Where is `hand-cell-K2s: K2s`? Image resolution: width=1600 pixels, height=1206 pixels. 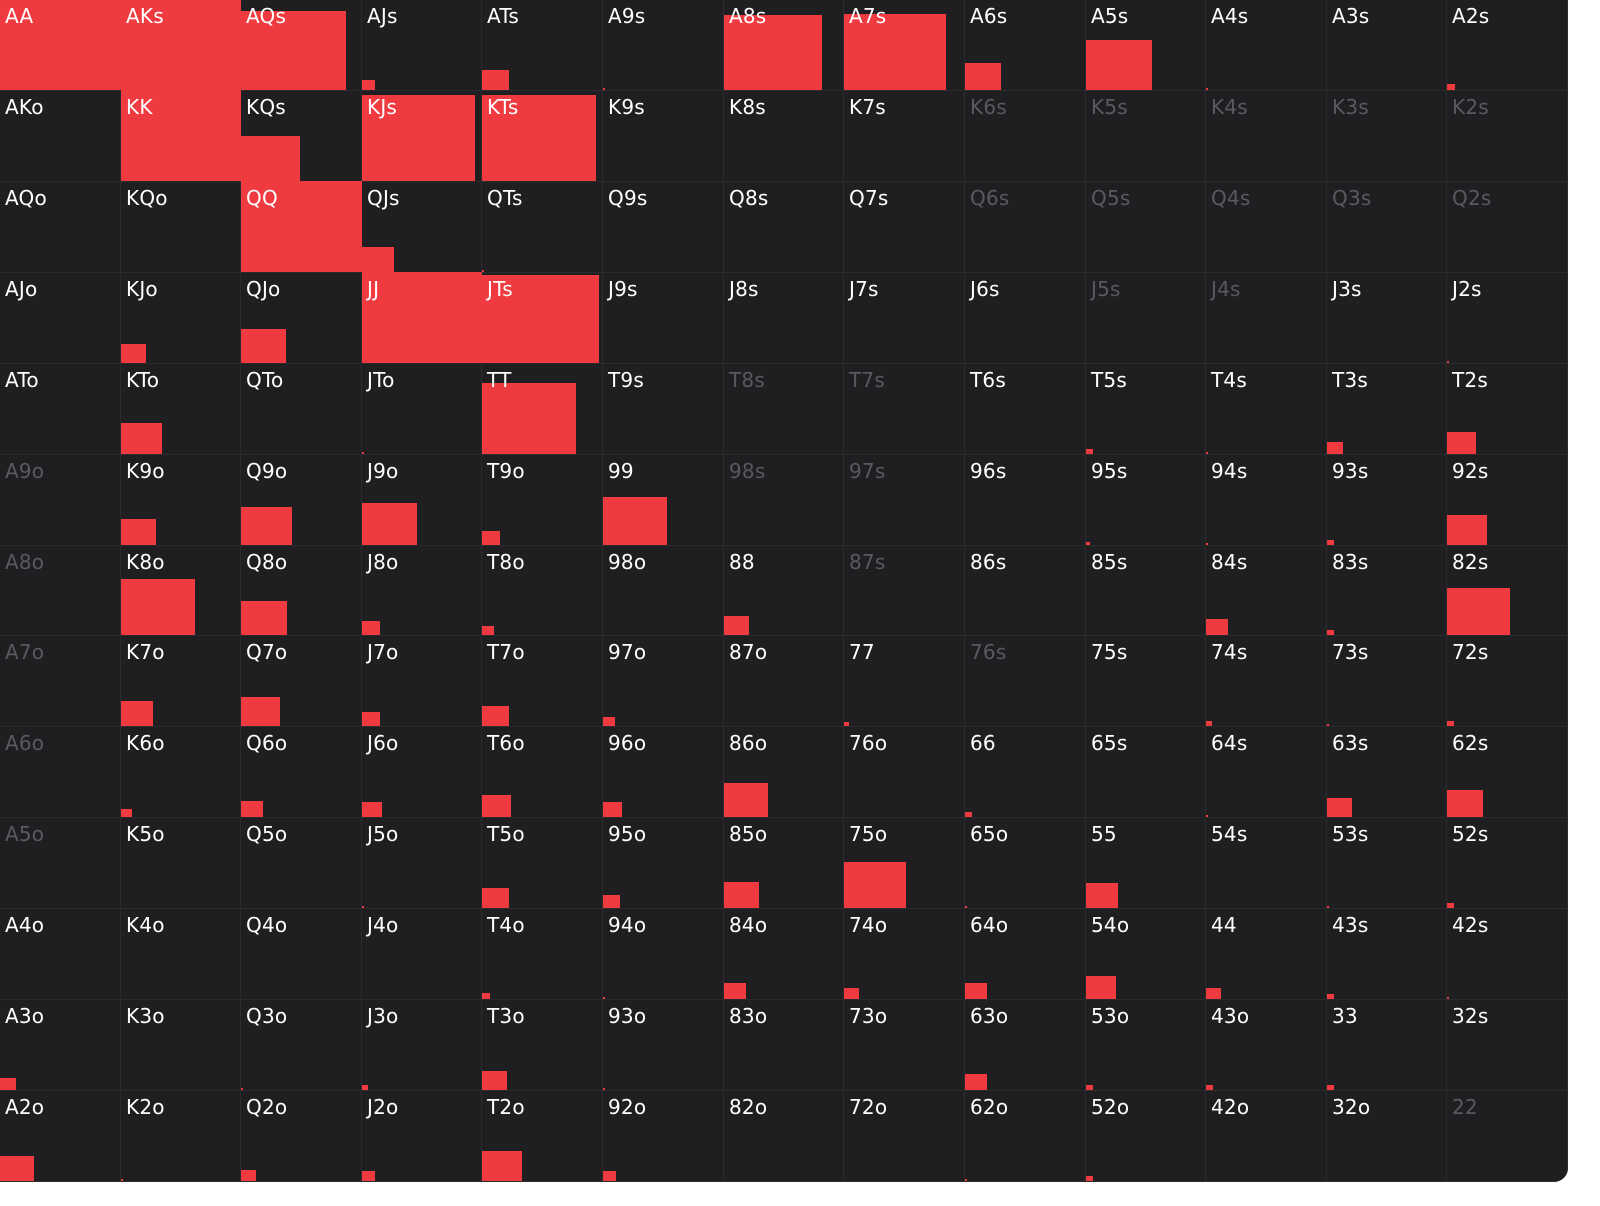
hand-cell-K2s: K2s is located at coordinates (1507, 136).